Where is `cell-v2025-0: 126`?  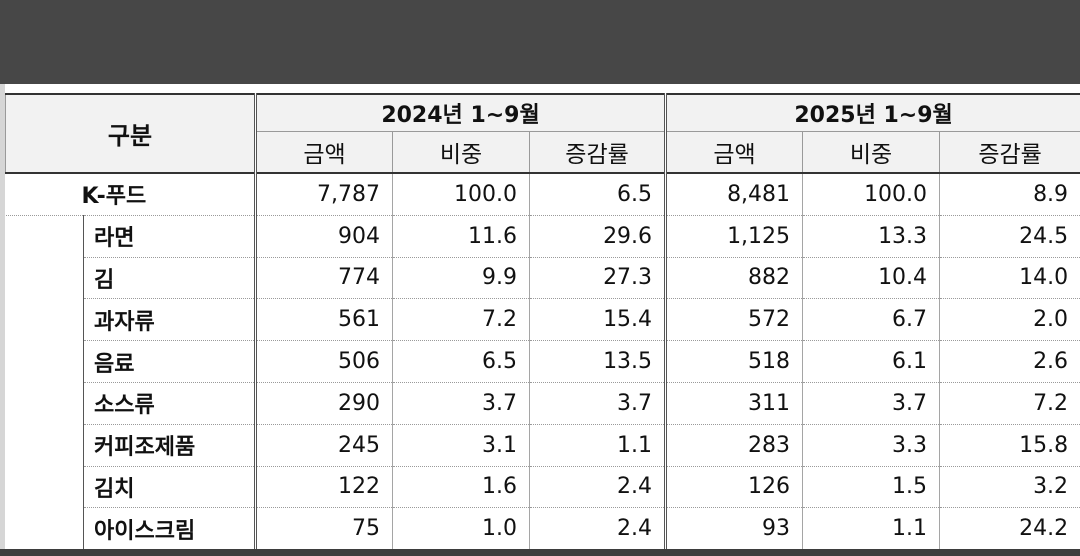
cell-v2025-0: 126 is located at coordinates (734, 487).